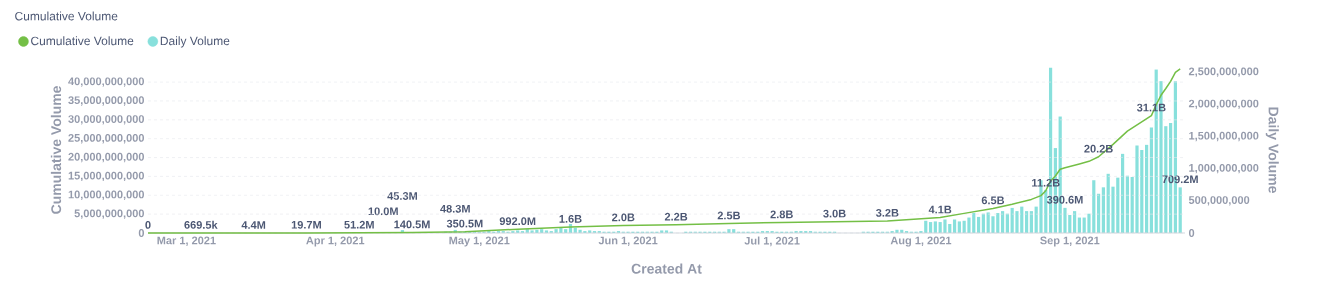 The width and height of the screenshot is (1332, 297). I want to click on x-tick-label: May 1, 2021, so click(479, 241).